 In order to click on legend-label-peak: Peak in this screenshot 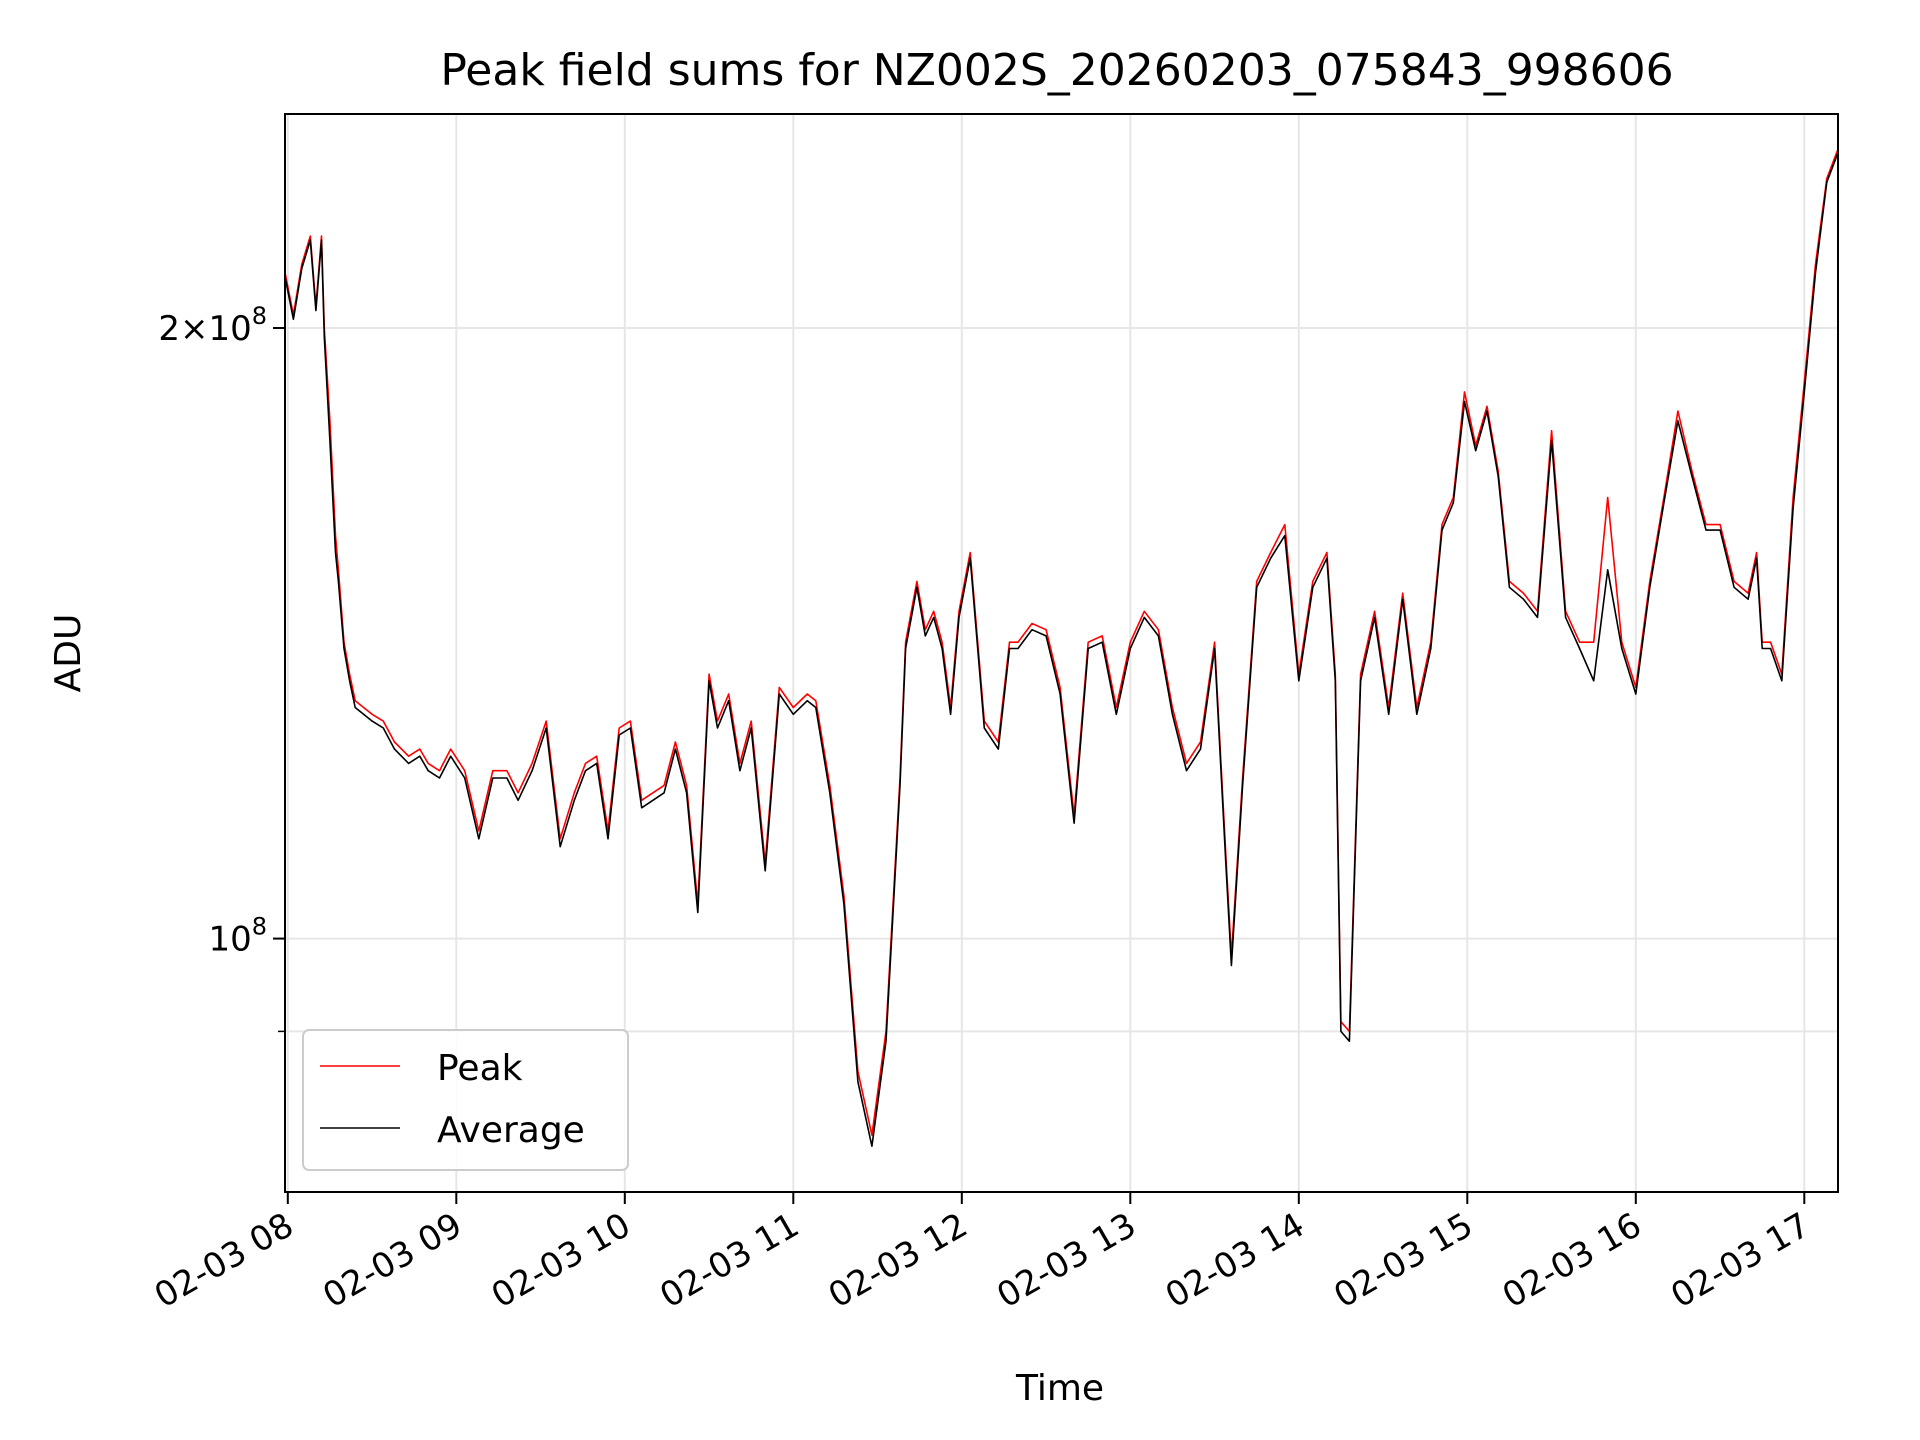, I will do `click(480, 1068)`.